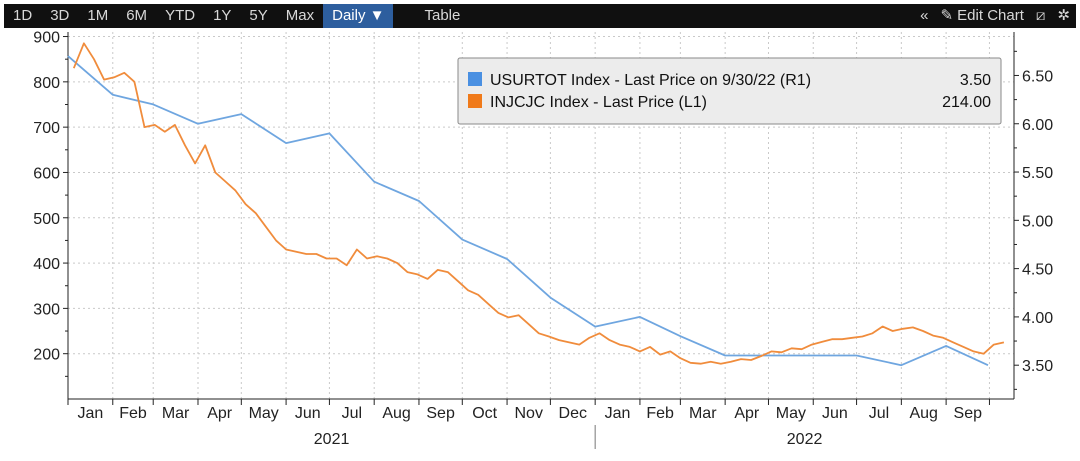 The width and height of the screenshot is (1080, 461). Describe the element at coordinates (46, 219) in the screenshot. I see `left-tick-label: 500` at that location.